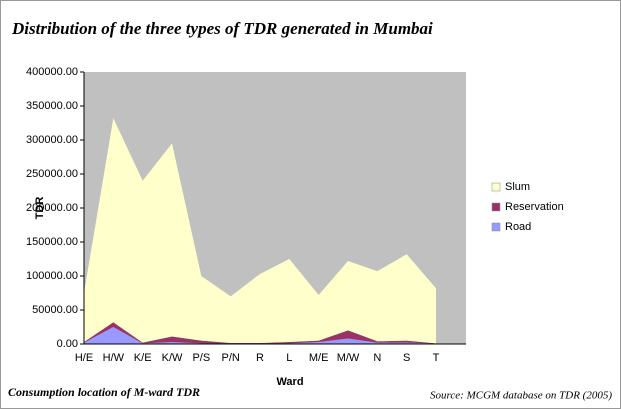  I want to click on x-tick-label: K/W, so click(172, 358).